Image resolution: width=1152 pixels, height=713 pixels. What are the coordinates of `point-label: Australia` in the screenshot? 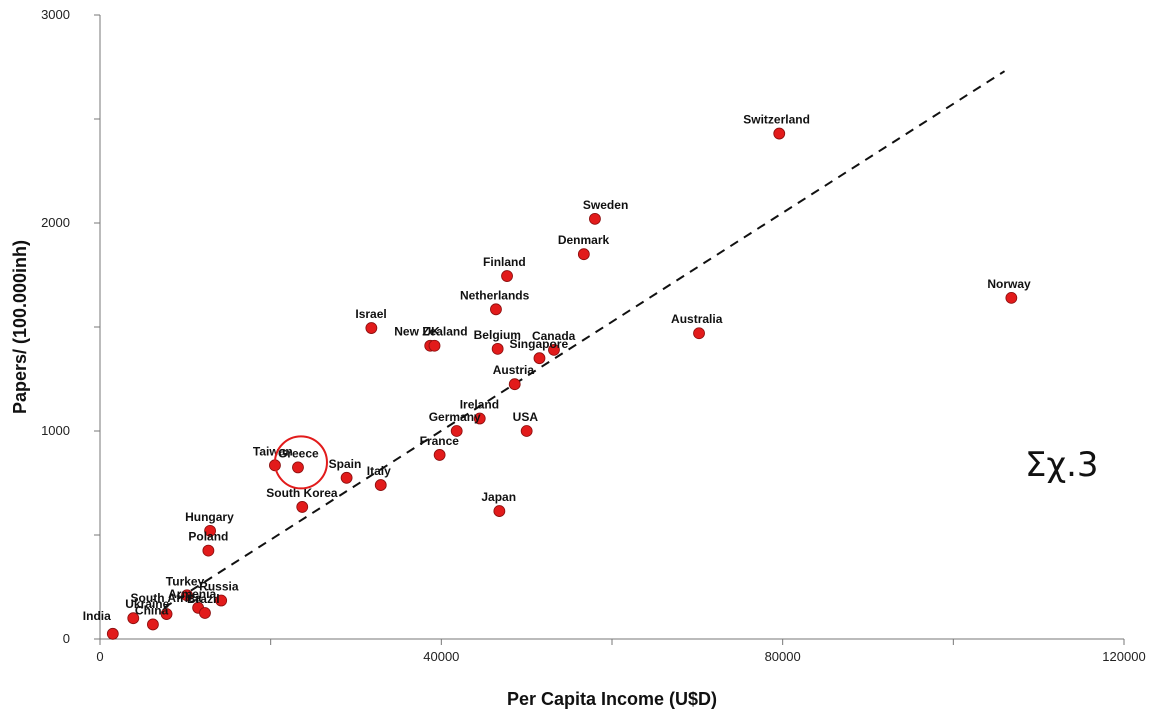 It's located at (697, 319).